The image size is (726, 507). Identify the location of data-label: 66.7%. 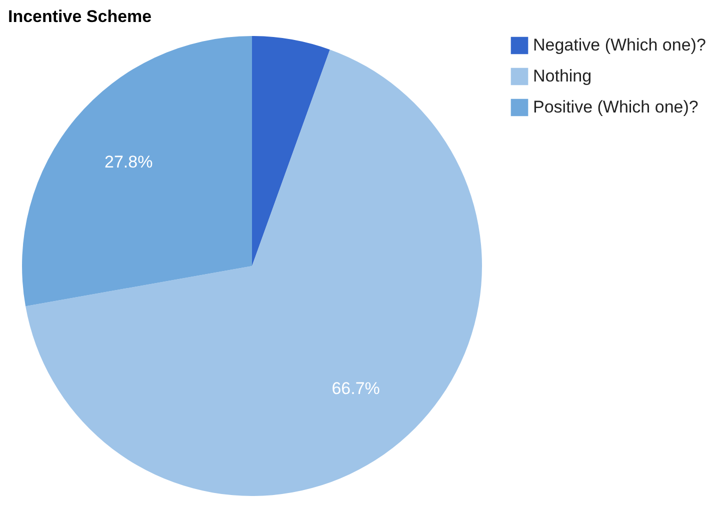
(356, 388).